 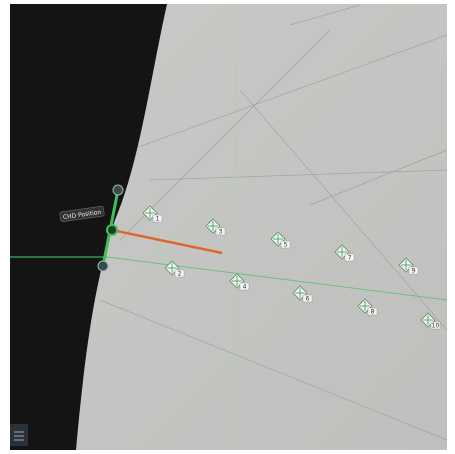 I want to click on indent-marker: 5, so click(x=280, y=240).